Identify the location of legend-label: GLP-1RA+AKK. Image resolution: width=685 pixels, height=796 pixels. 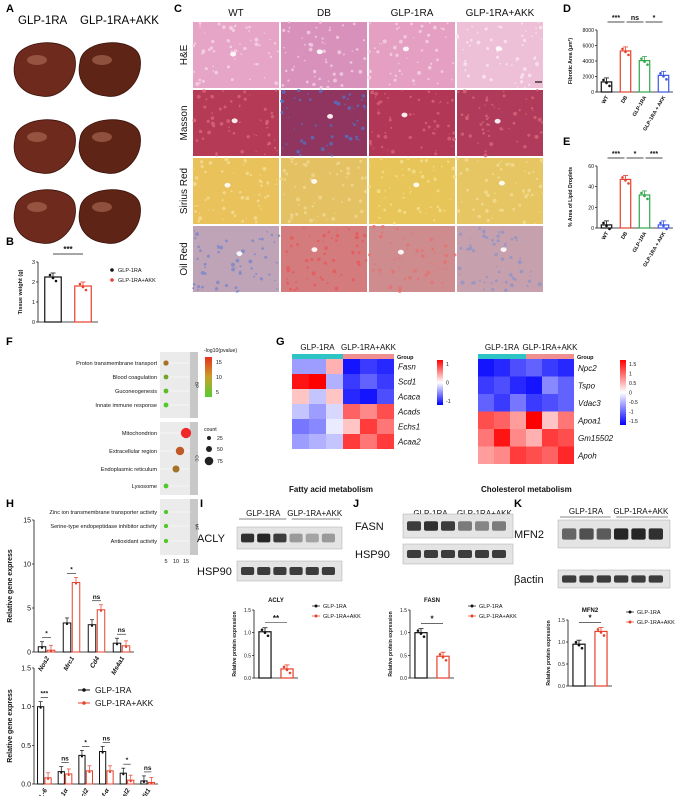
(342, 617).